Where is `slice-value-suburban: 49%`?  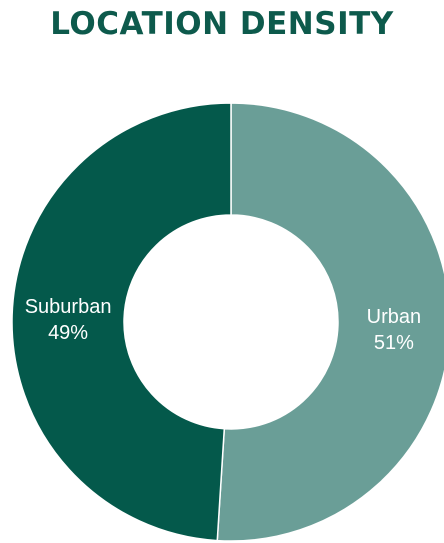
slice-value-suburban: 49% is located at coordinates (68, 333).